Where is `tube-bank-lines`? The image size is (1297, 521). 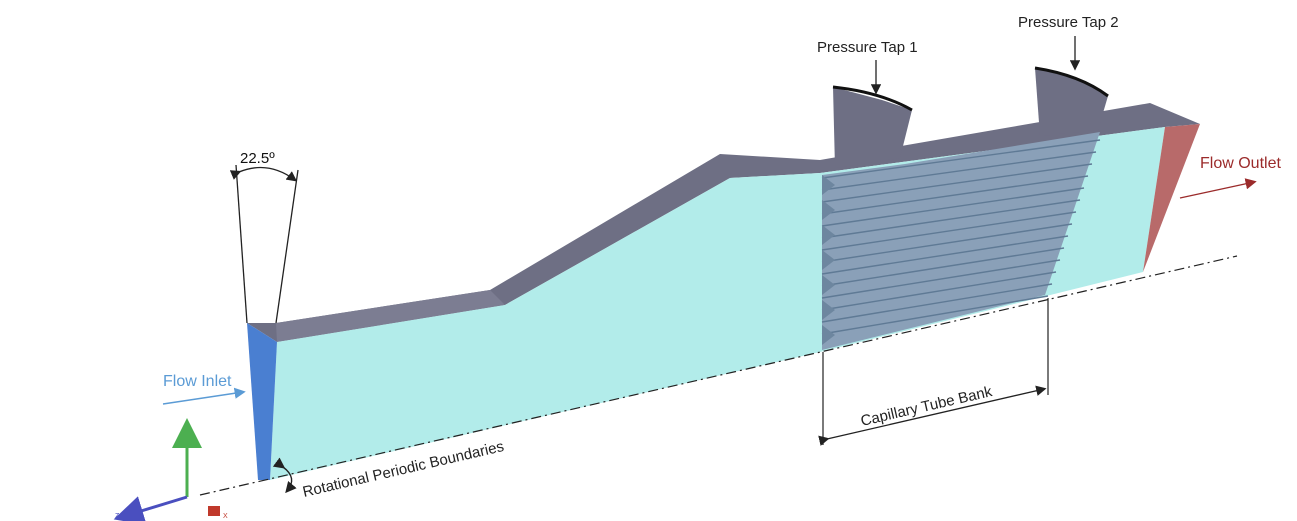
tube-bank-lines is located at coordinates (961, 237).